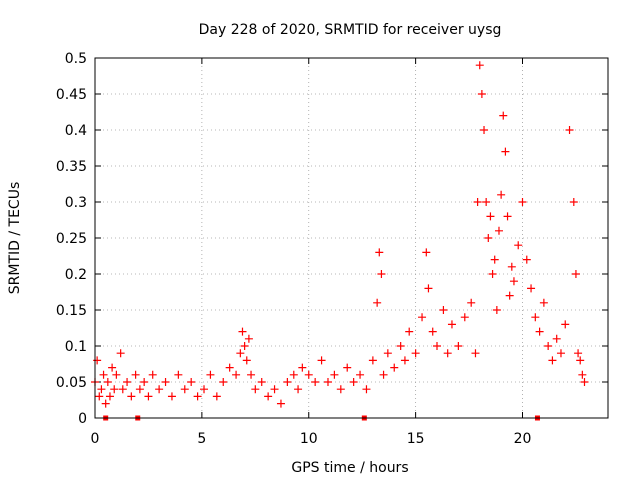 The image size is (640, 480). I want to click on y-tick-label: 0.5, so click(76, 59).